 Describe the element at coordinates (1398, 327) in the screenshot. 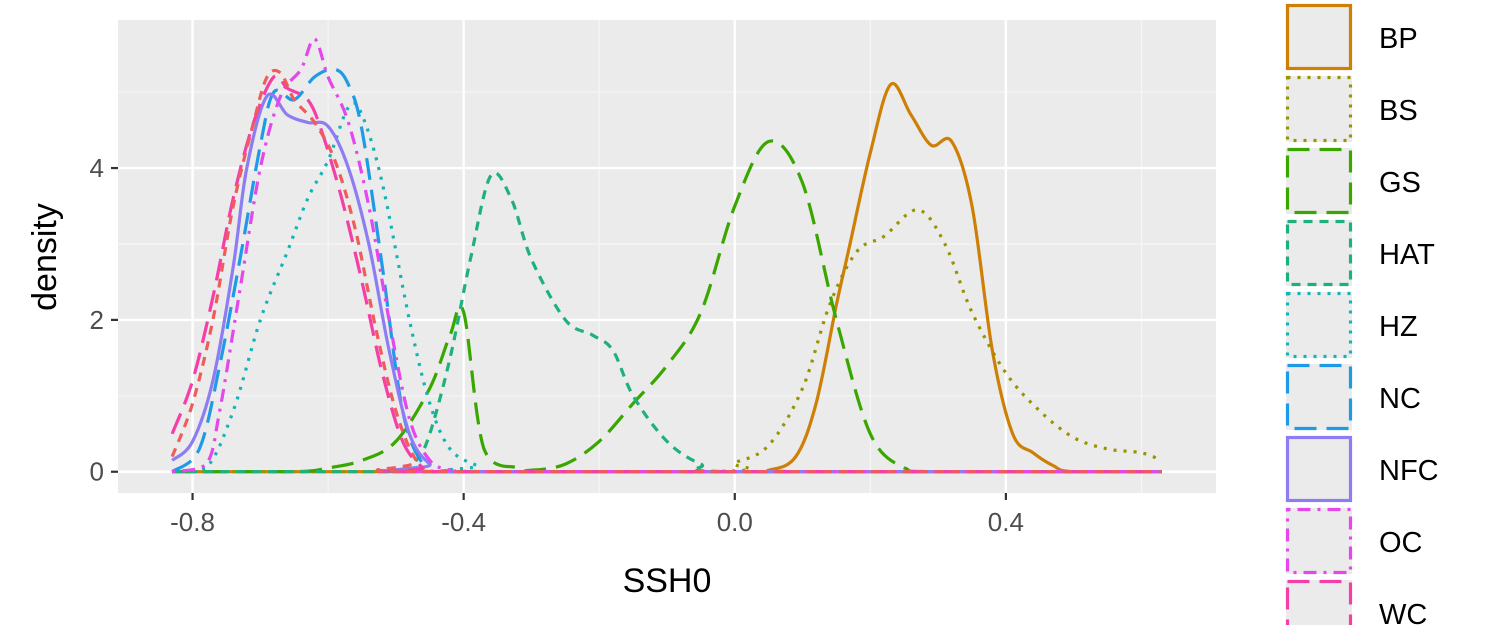

I see `legend-label-hz: HZ` at that location.